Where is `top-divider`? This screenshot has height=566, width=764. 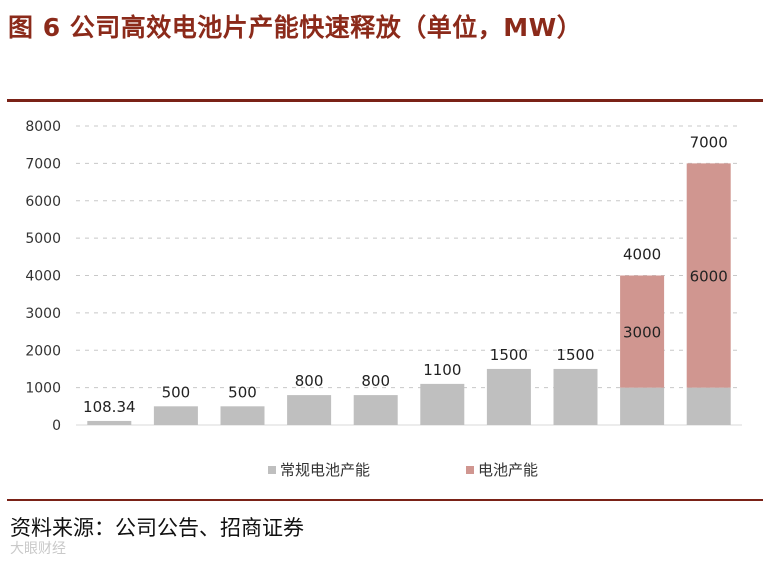
top-divider is located at coordinates (385, 100).